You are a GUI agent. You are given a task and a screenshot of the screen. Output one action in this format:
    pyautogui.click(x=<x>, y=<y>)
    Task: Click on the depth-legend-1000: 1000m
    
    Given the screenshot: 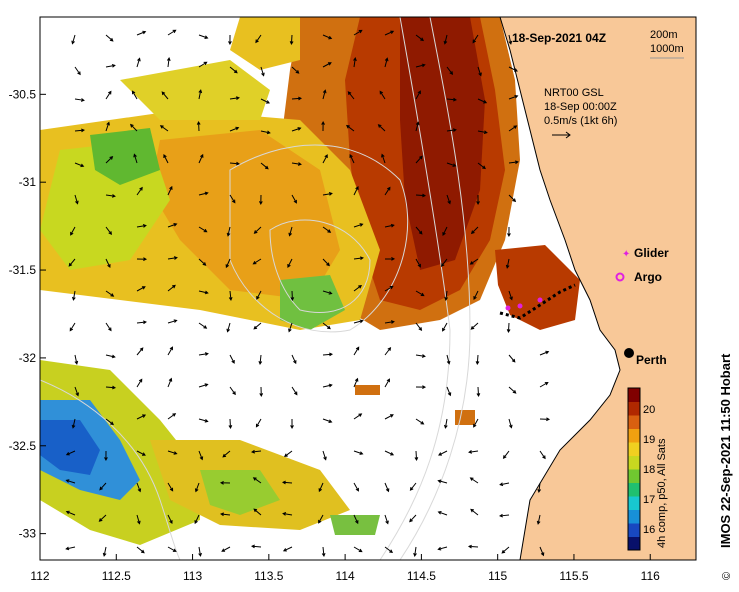 What is the action you would take?
    pyautogui.click(x=667, y=49)
    